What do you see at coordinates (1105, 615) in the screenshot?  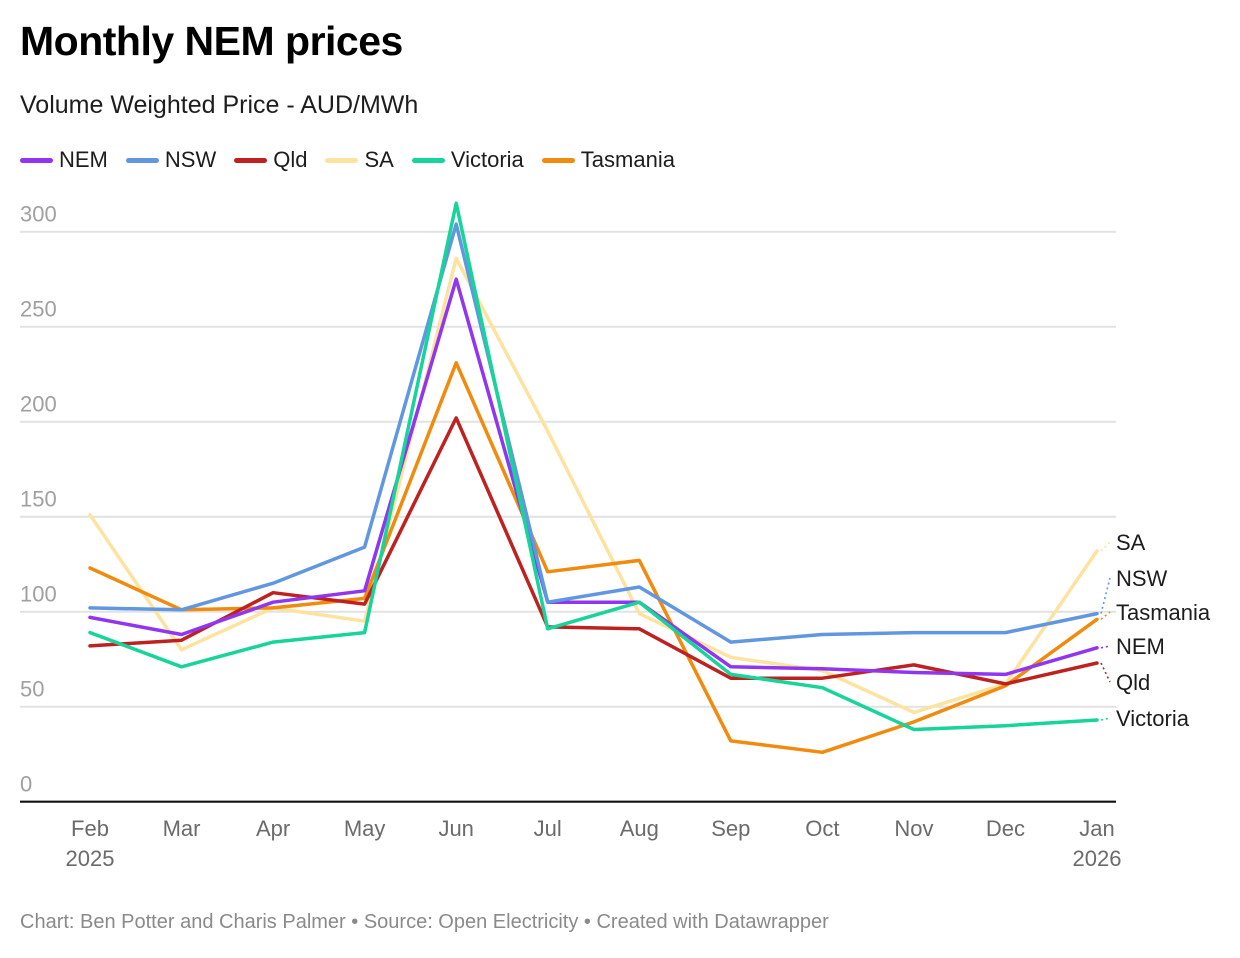 I see `end-label-connector-tasmania` at bounding box center [1105, 615].